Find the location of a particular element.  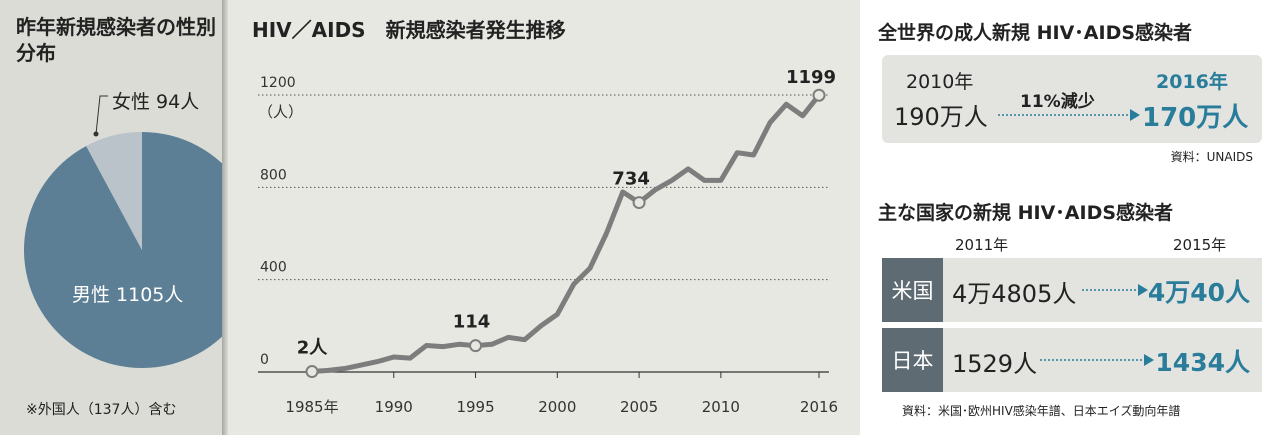

y-axis-unit: （人） is located at coordinates (280, 112).